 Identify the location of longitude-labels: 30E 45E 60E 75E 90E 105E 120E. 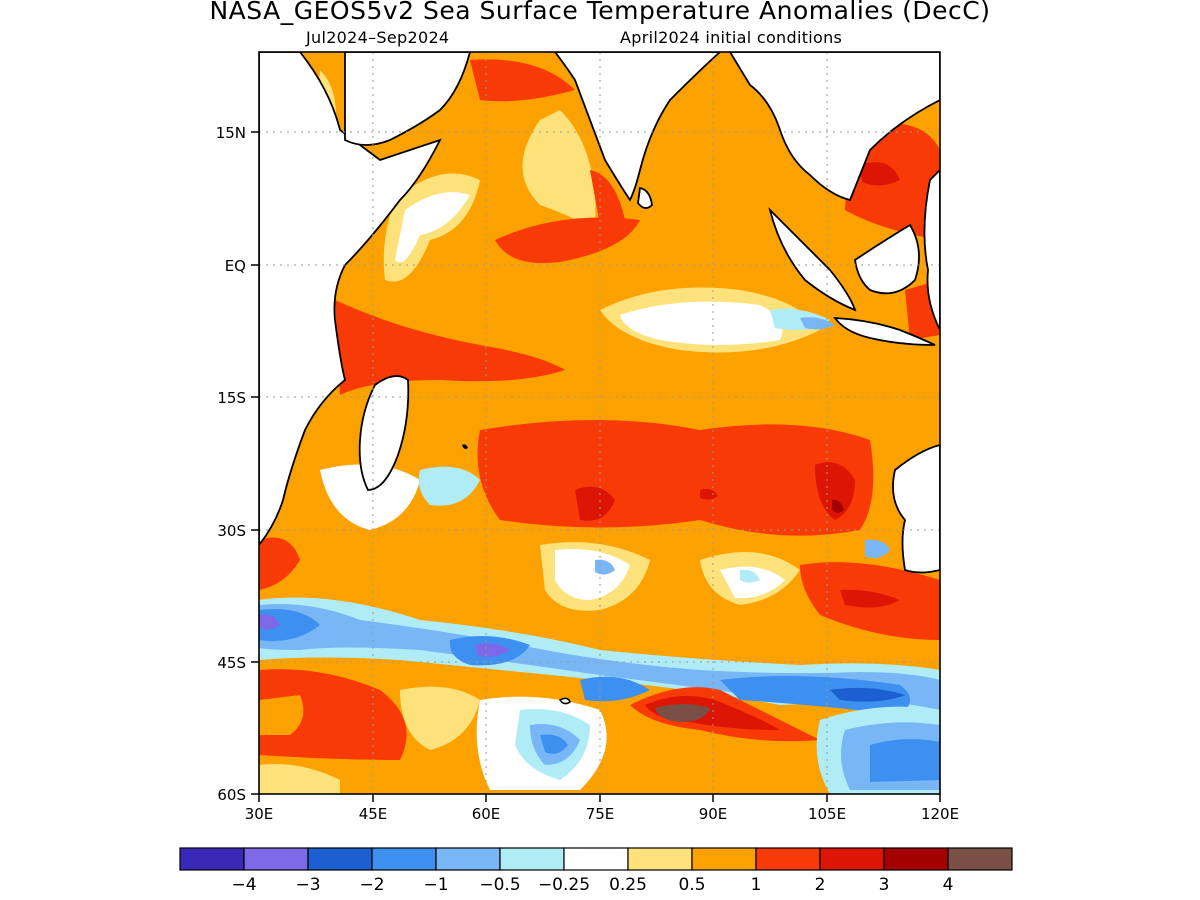
(602, 814).